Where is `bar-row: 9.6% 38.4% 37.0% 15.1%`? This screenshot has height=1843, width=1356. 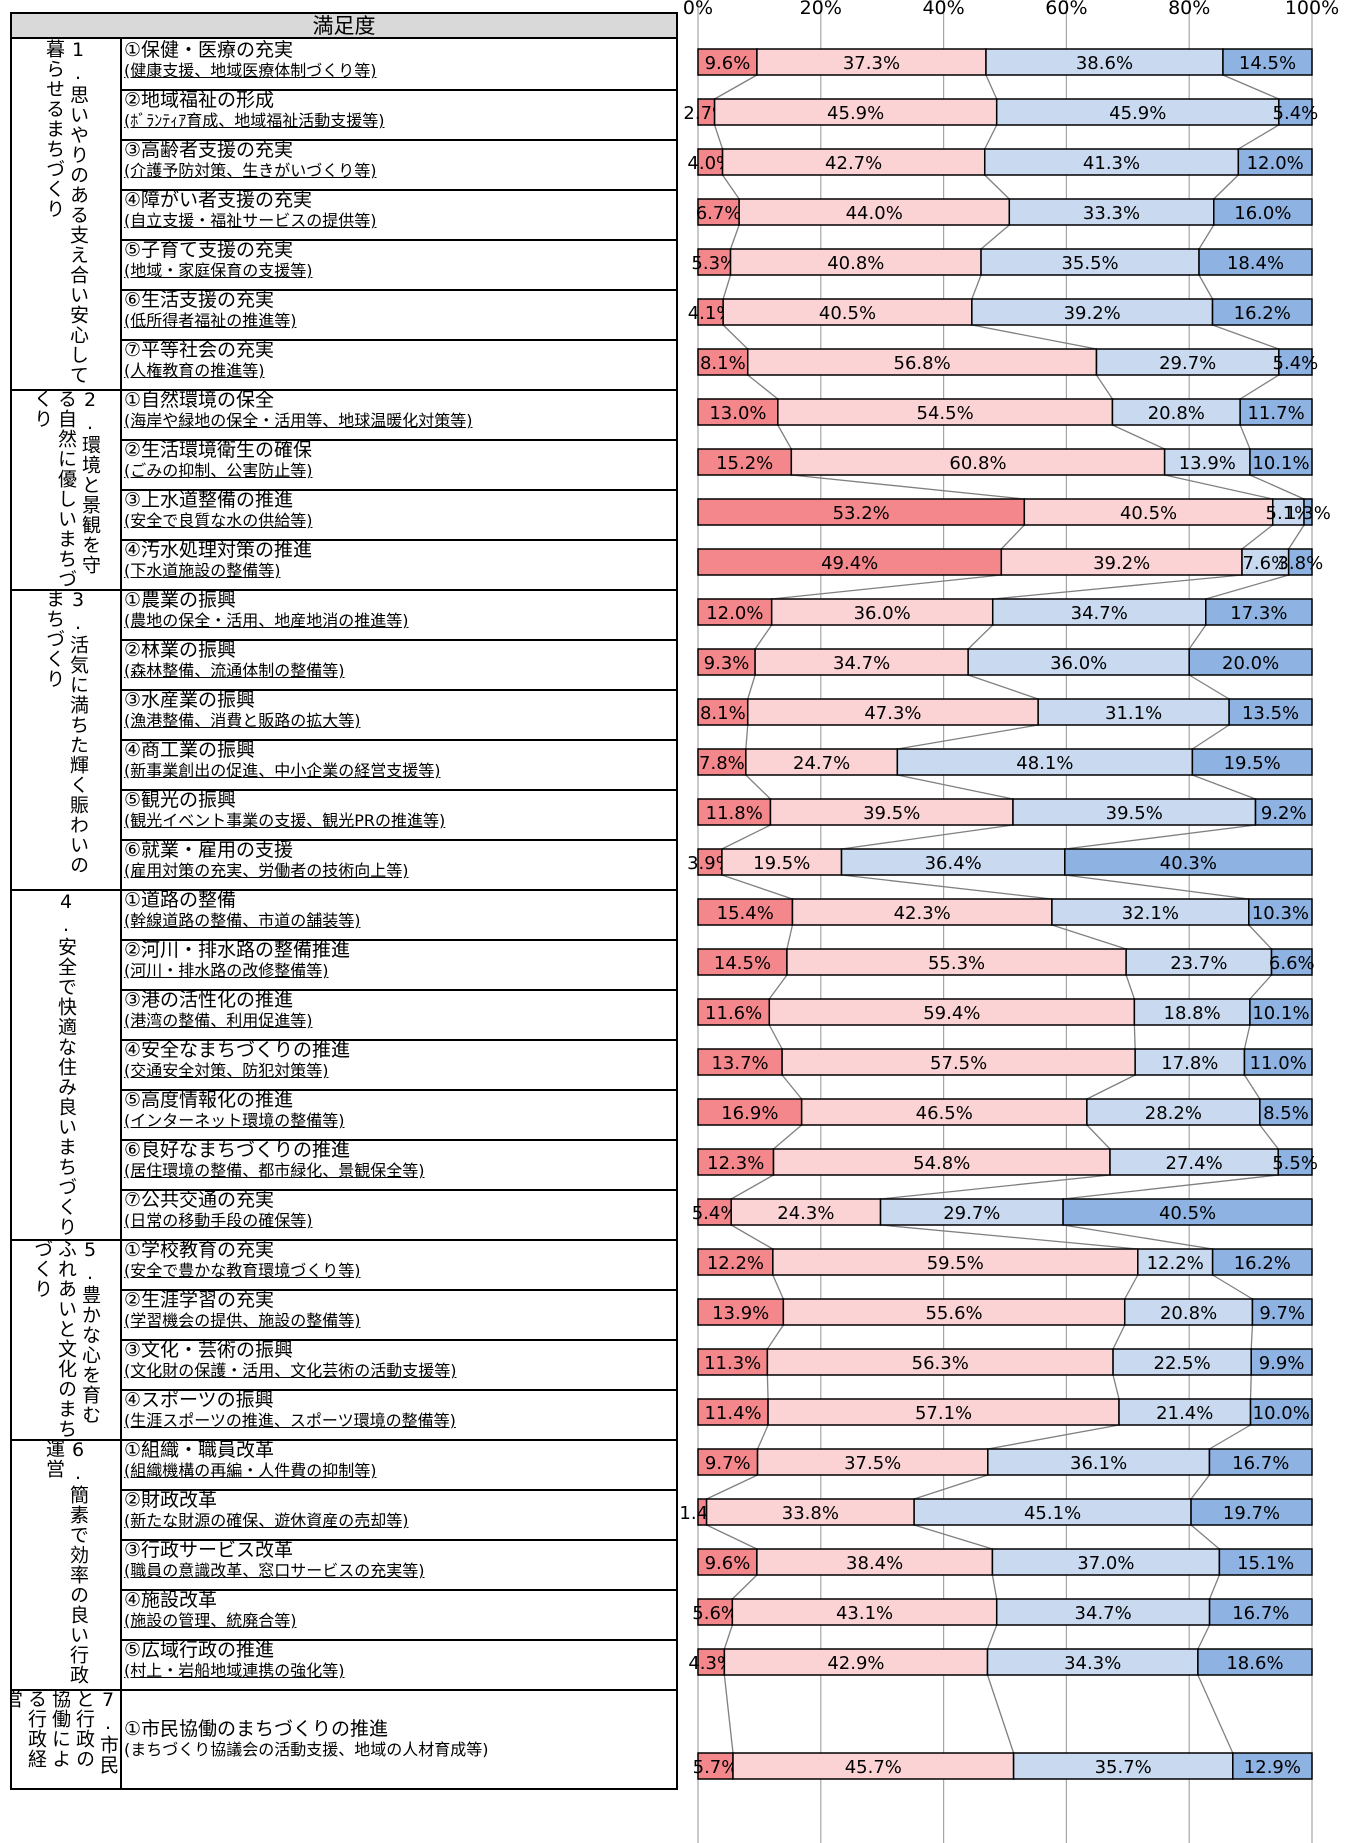 bar-row: 9.6% 38.4% 37.0% 15.1% is located at coordinates (1005, 1562).